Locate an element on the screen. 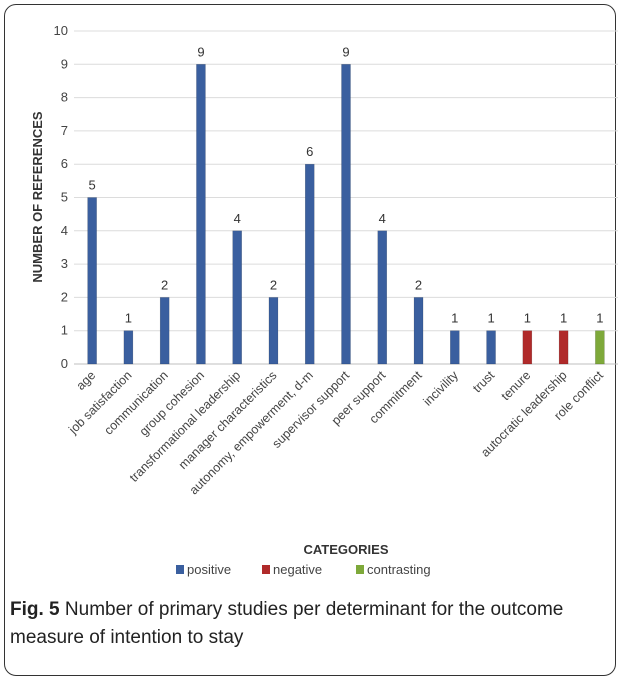  x-tick-label: communication is located at coordinates (135, 402).